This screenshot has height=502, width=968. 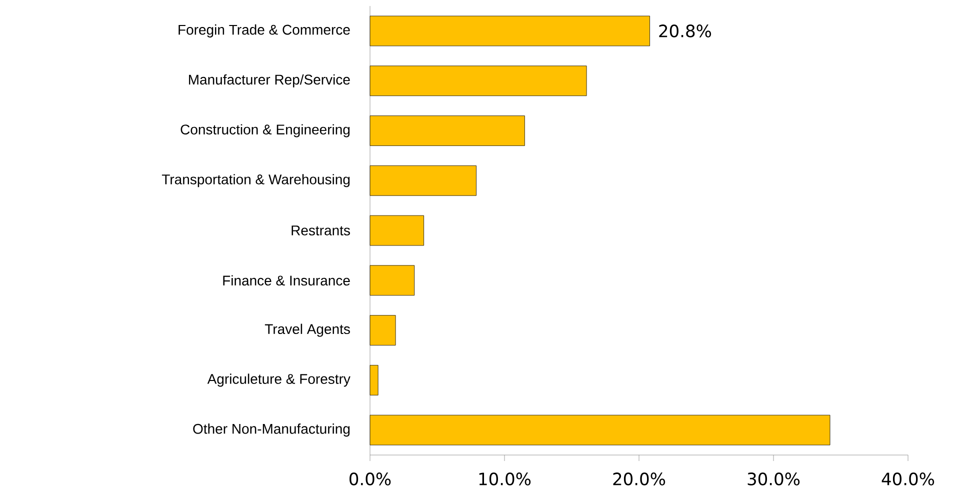 I want to click on y-tick-label: Transportation & Warehousing, so click(x=256, y=181).